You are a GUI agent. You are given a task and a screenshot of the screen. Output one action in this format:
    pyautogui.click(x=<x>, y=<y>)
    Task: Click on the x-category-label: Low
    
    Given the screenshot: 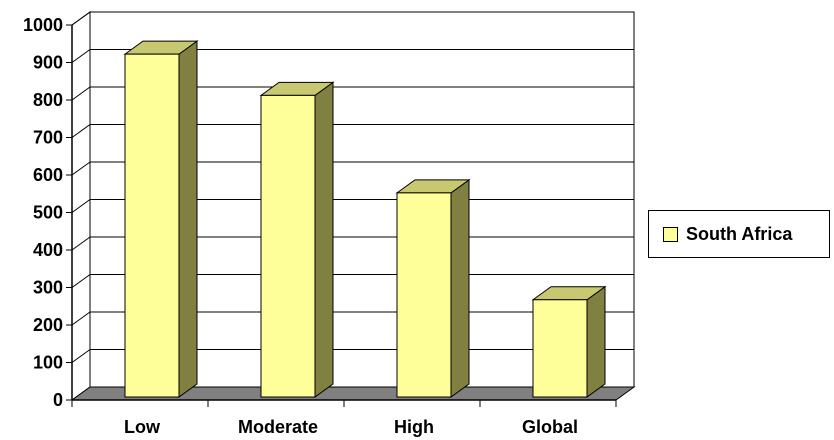 What is the action you would take?
    pyautogui.click(x=142, y=427)
    